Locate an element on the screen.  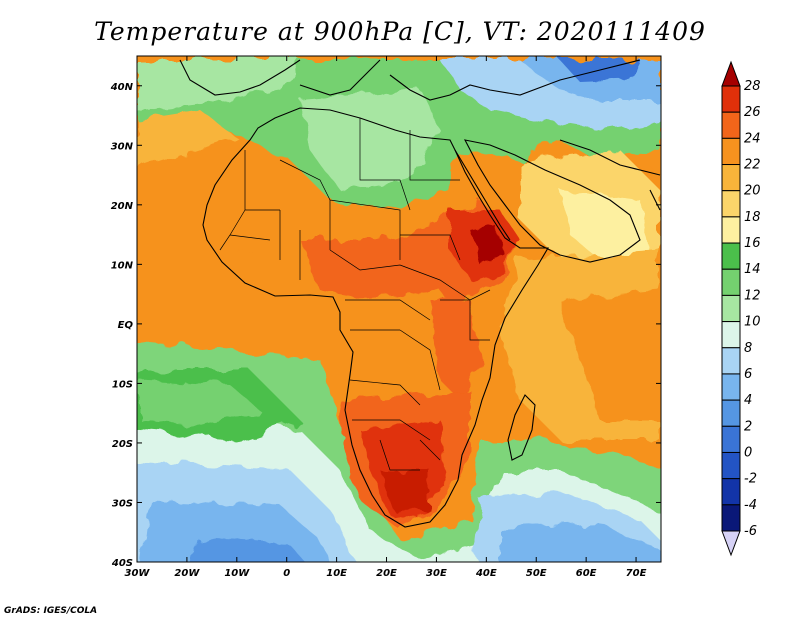
colorbar-label: 8 is located at coordinates (748, 348).